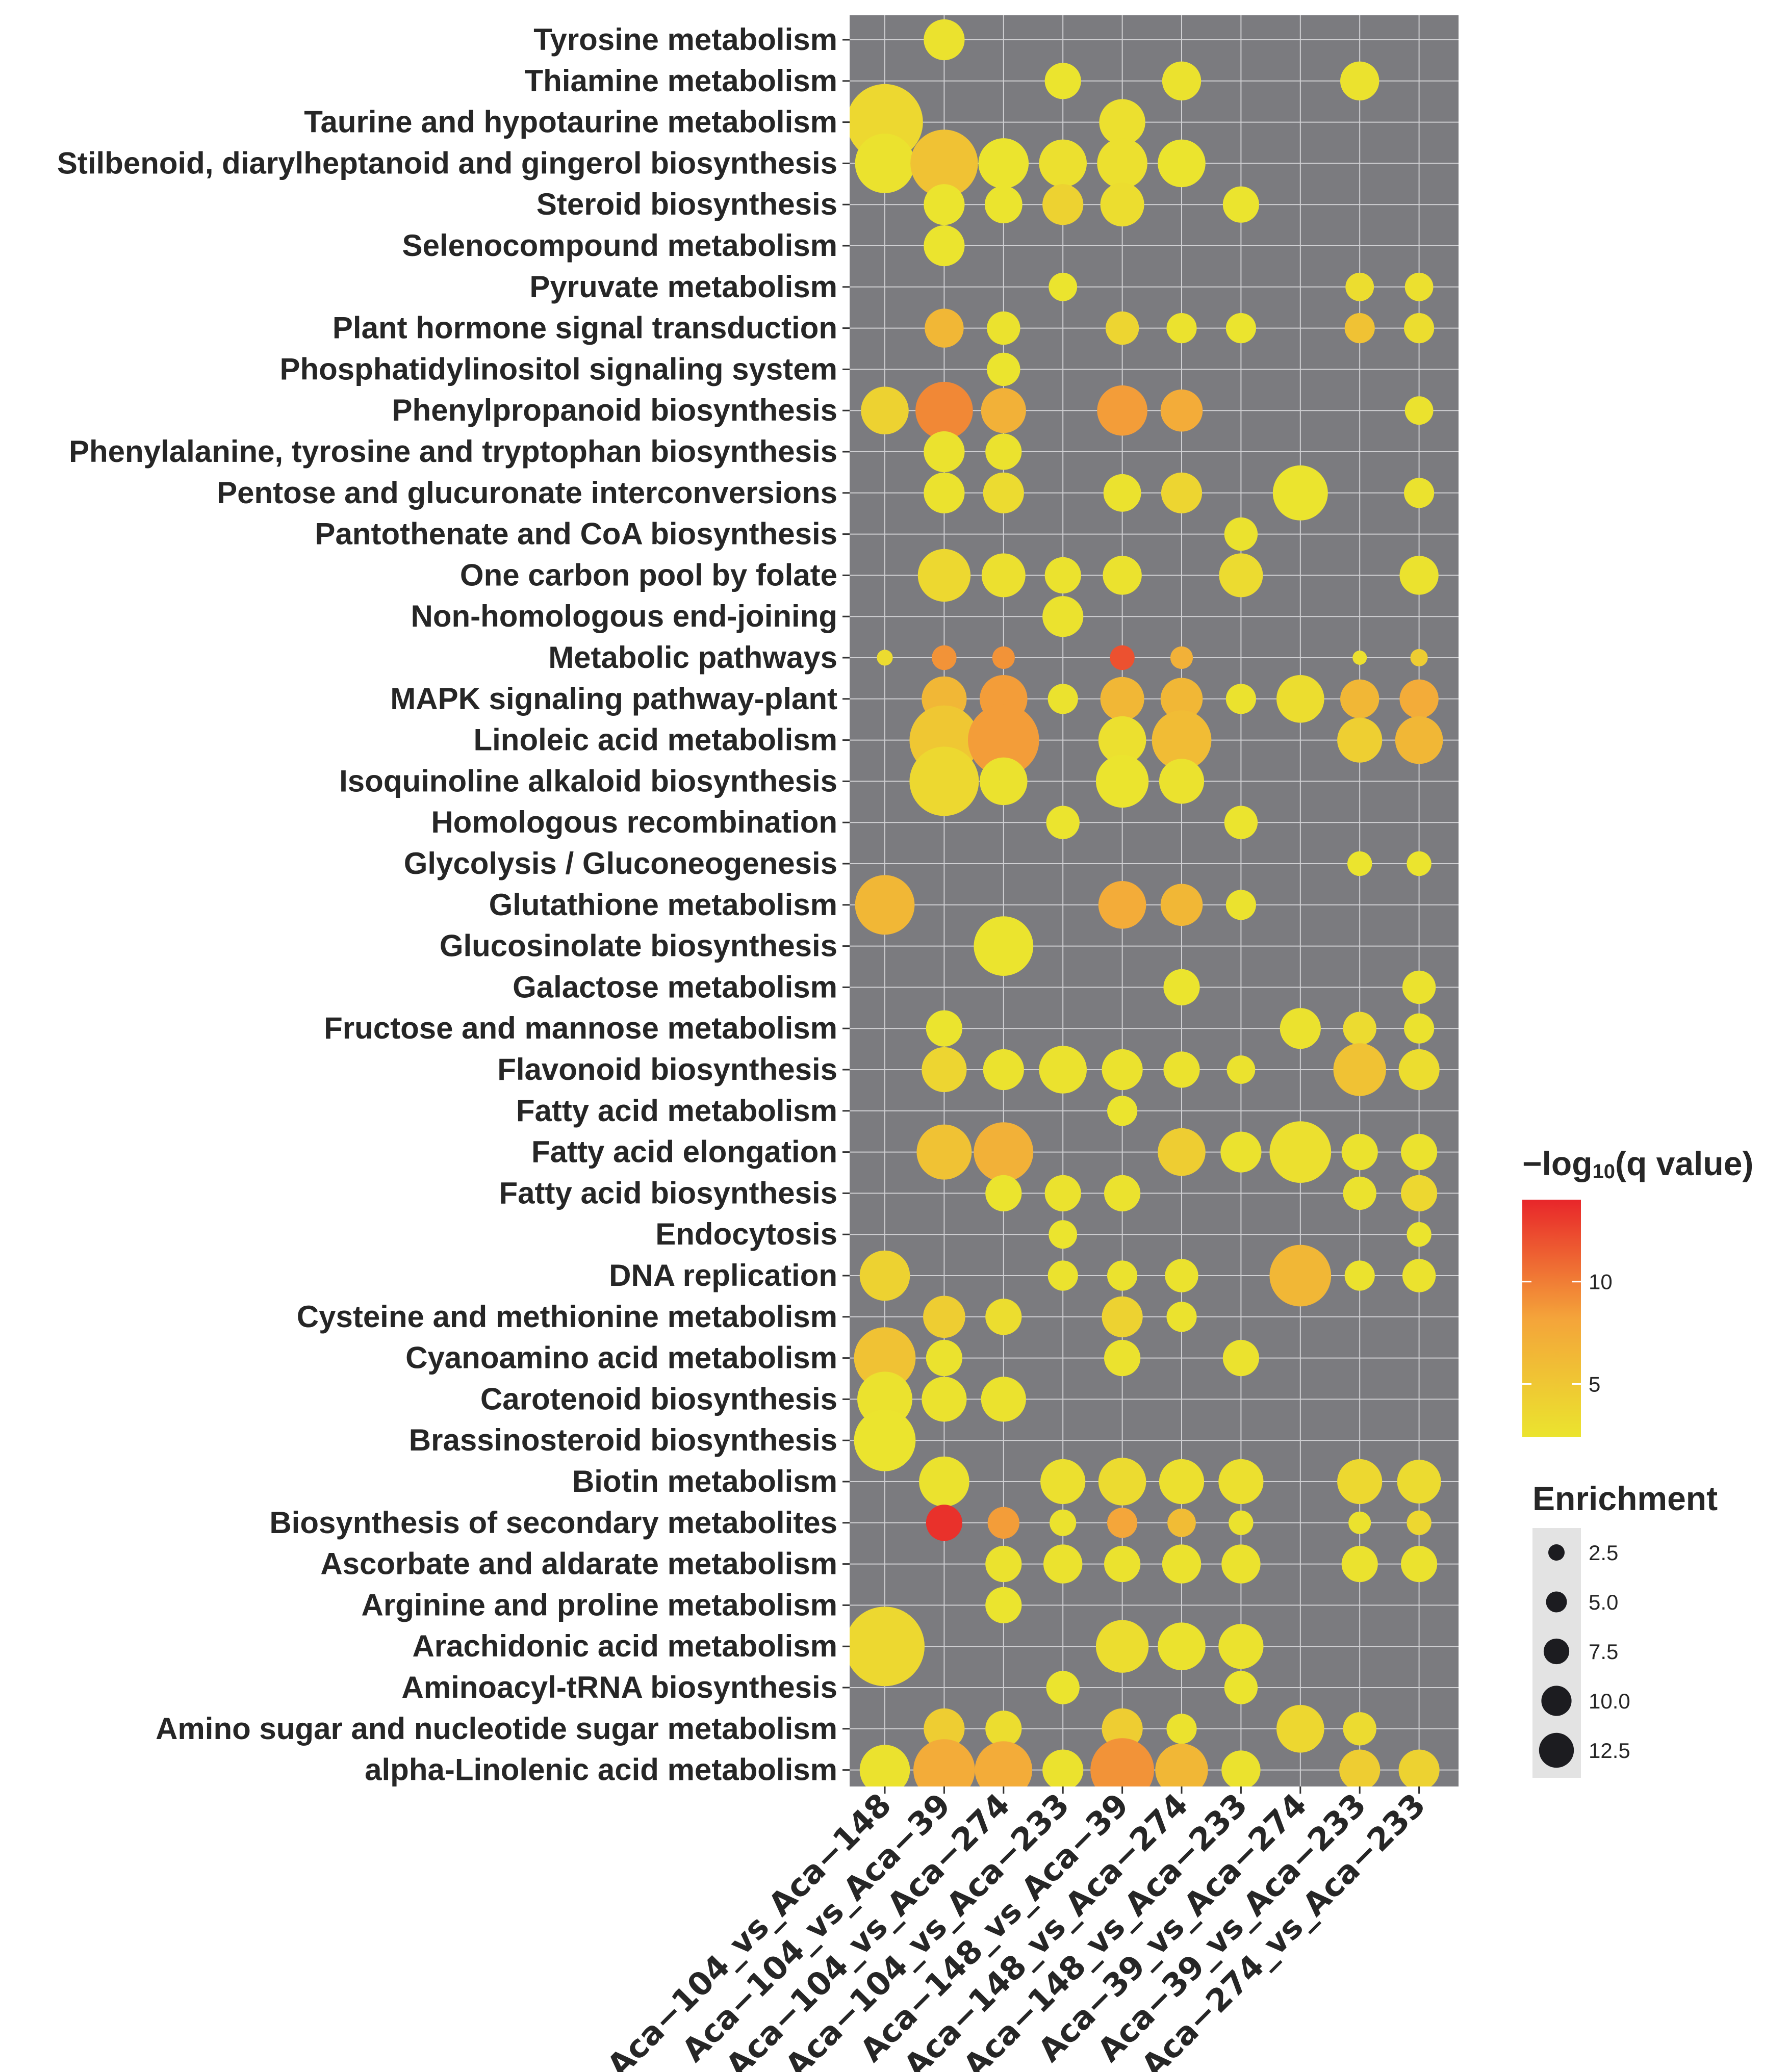  Describe the element at coordinates (655, 740) in the screenshot. I see `pathway-label: Linoleic acid metabolism` at that location.